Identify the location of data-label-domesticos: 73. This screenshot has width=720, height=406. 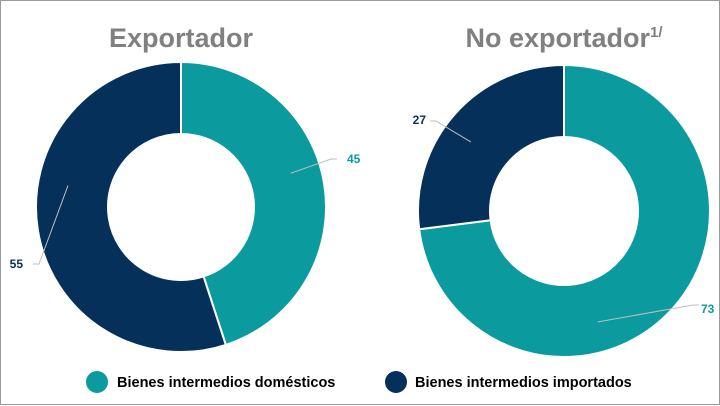
(708, 309).